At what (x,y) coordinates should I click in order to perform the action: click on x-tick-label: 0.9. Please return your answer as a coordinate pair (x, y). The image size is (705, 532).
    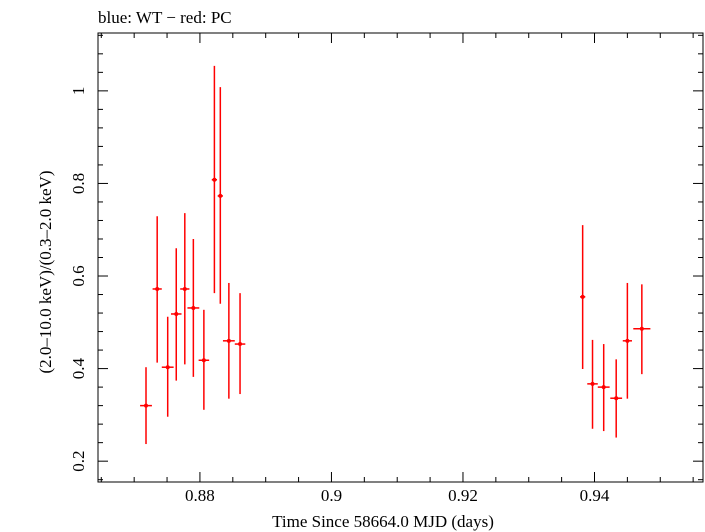
    Looking at the image, I should click on (331, 495).